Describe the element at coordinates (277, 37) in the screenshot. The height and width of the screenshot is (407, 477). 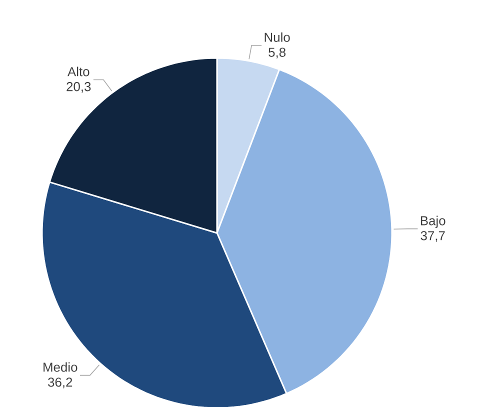
I see `slice-label: Nulo` at that location.